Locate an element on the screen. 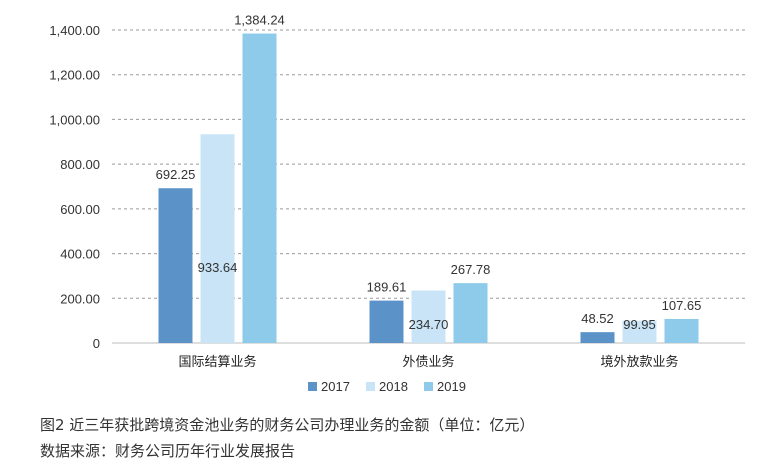 The height and width of the screenshot is (475, 766). data-label: 234.70 is located at coordinates (429, 324).